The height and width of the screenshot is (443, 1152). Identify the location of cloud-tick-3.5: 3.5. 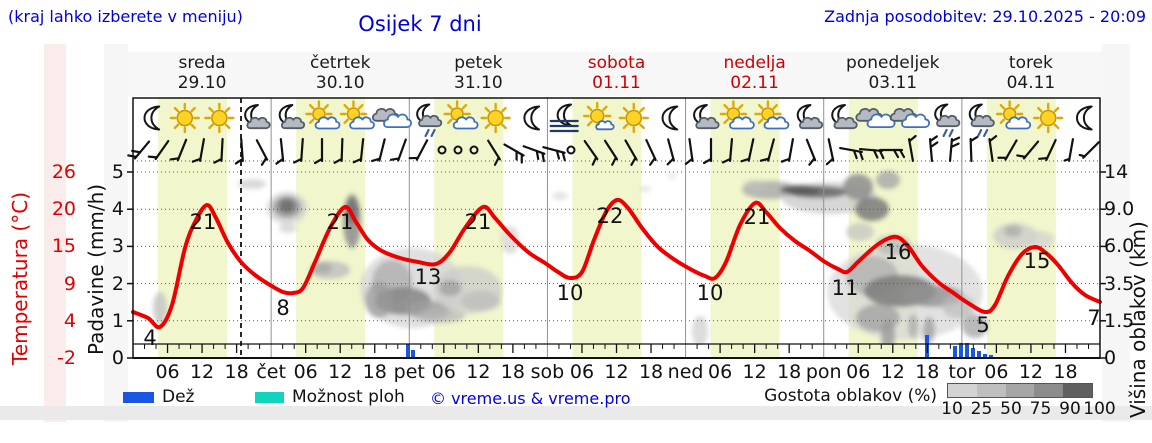
(1119, 283).